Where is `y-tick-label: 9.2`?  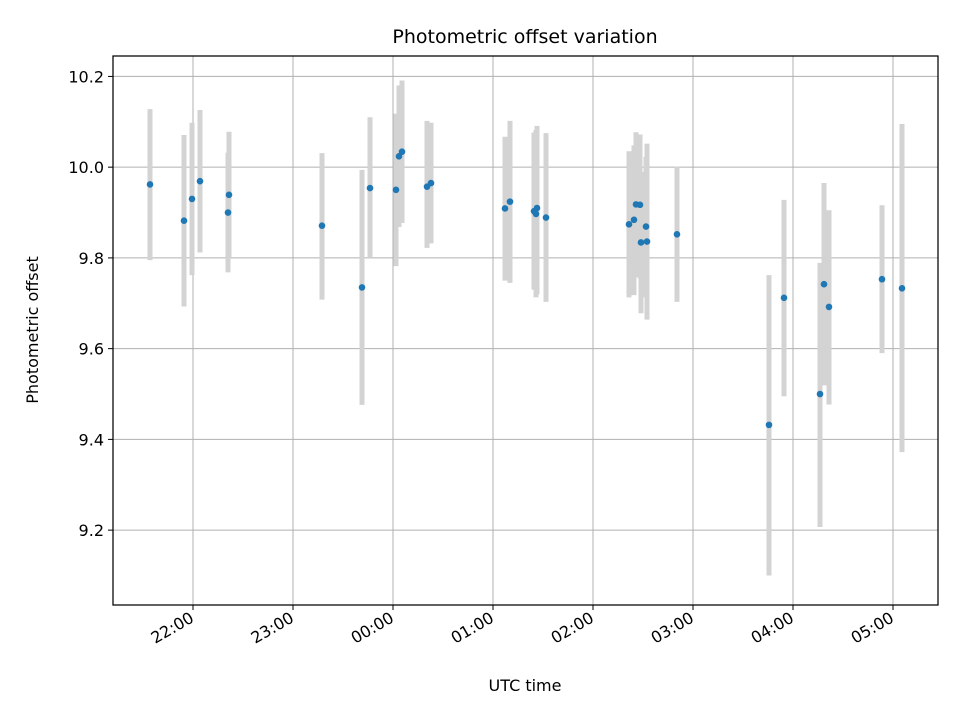
y-tick-label: 9.2 is located at coordinates (91, 530).